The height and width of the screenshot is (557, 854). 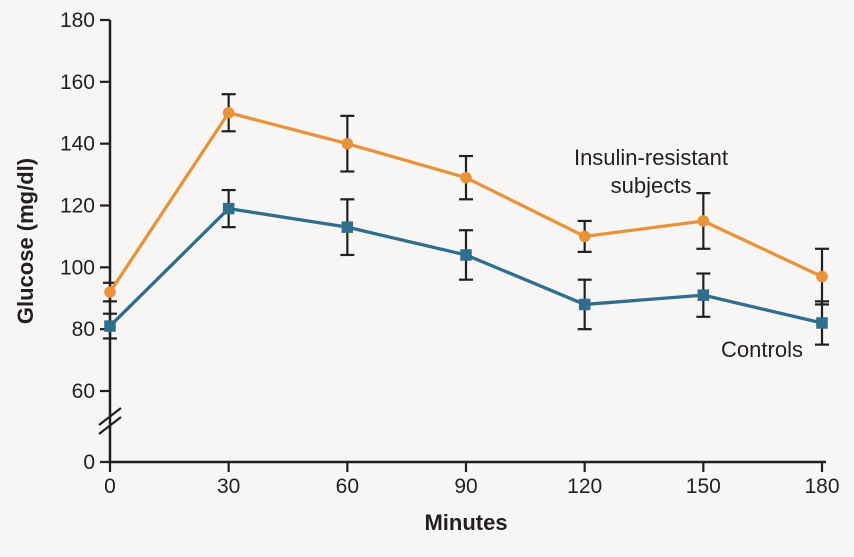 What do you see at coordinates (651, 185) in the screenshot?
I see `series-label-insulin-resistant: subjects` at bounding box center [651, 185].